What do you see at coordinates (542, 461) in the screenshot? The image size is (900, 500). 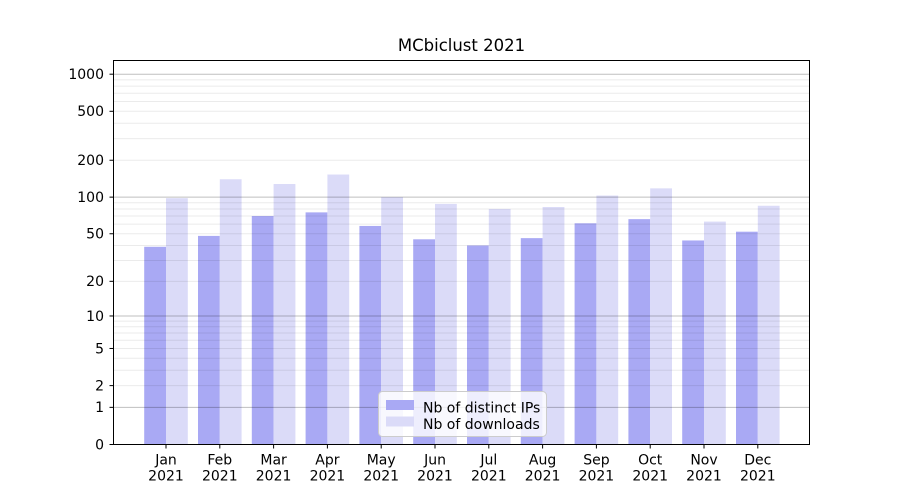 I see `x-tick-label-month: Aug` at bounding box center [542, 461].